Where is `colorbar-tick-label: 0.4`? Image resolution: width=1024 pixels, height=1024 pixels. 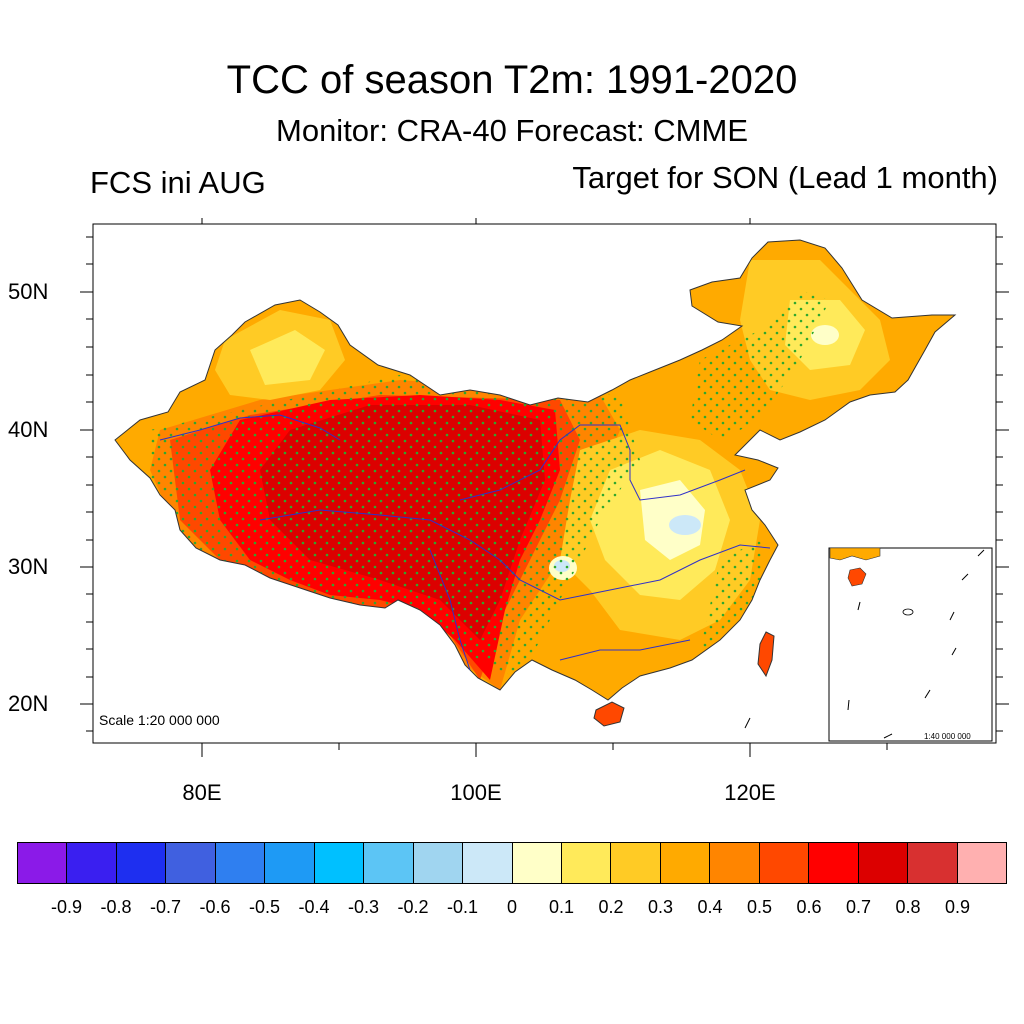
colorbar-tick-label: 0.4 is located at coordinates (710, 907).